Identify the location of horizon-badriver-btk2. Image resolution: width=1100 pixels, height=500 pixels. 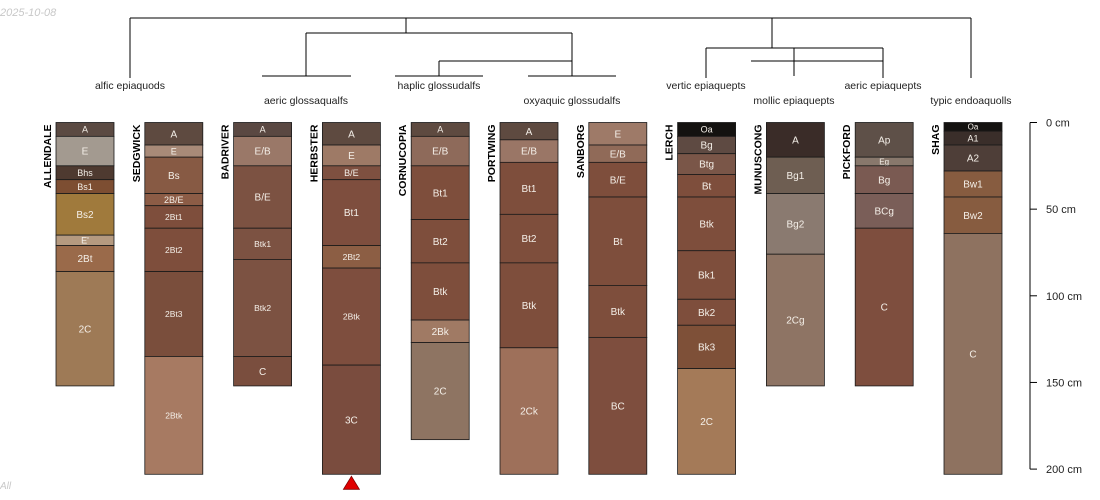
(263, 308).